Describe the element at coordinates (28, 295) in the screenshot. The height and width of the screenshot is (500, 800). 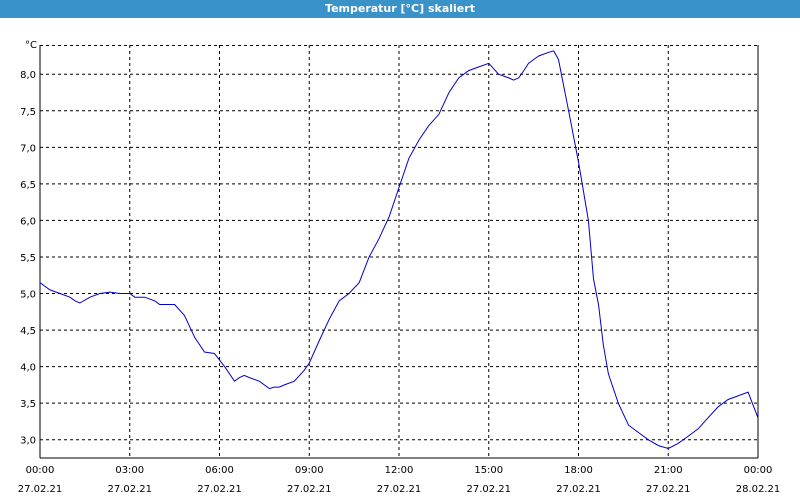
I see `y-tick-label: 5,0` at that location.